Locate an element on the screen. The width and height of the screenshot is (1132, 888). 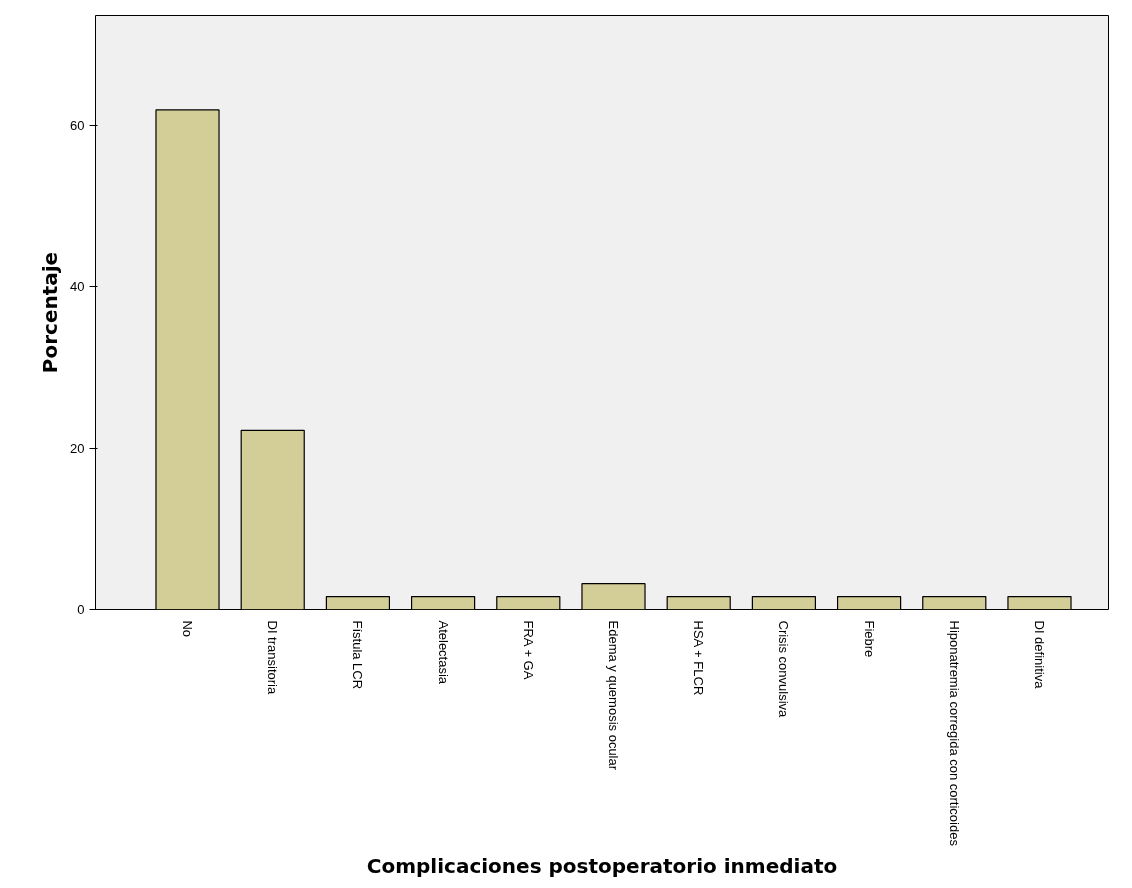
y-tick-label: 20 is located at coordinates (77, 448).